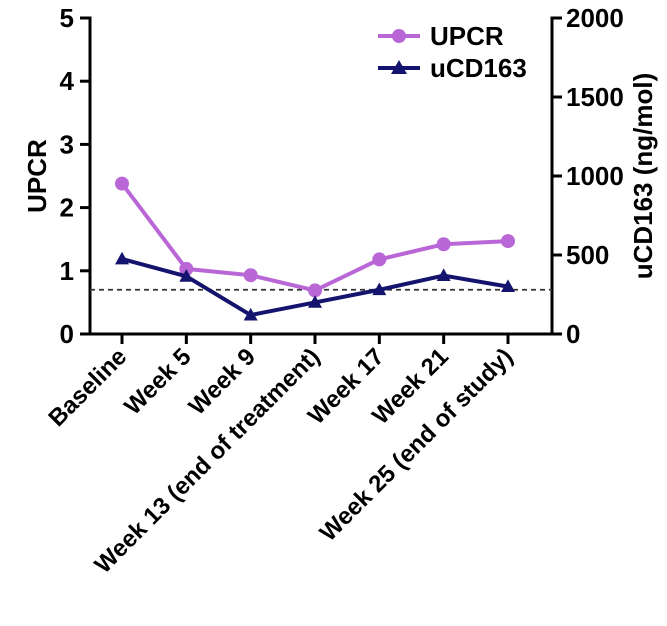 This screenshot has height=626, width=667. I want to click on right-tick-label: 500, so click(587, 255).